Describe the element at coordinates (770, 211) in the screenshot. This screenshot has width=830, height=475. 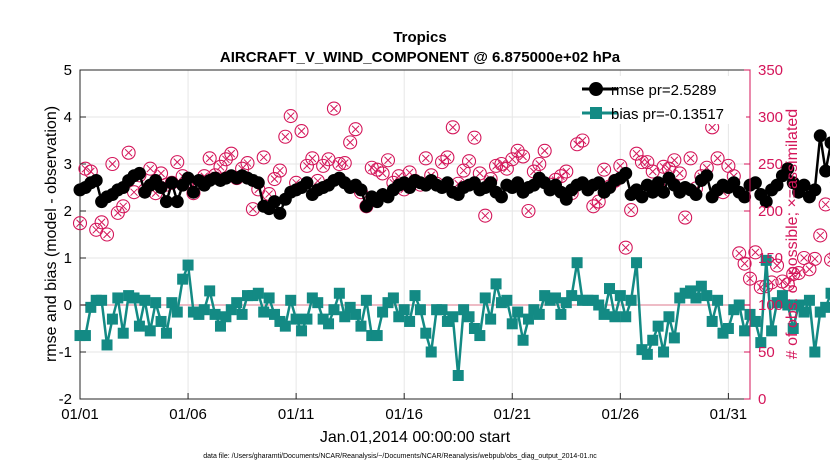
I see `y2-tick-label: 200` at that location.